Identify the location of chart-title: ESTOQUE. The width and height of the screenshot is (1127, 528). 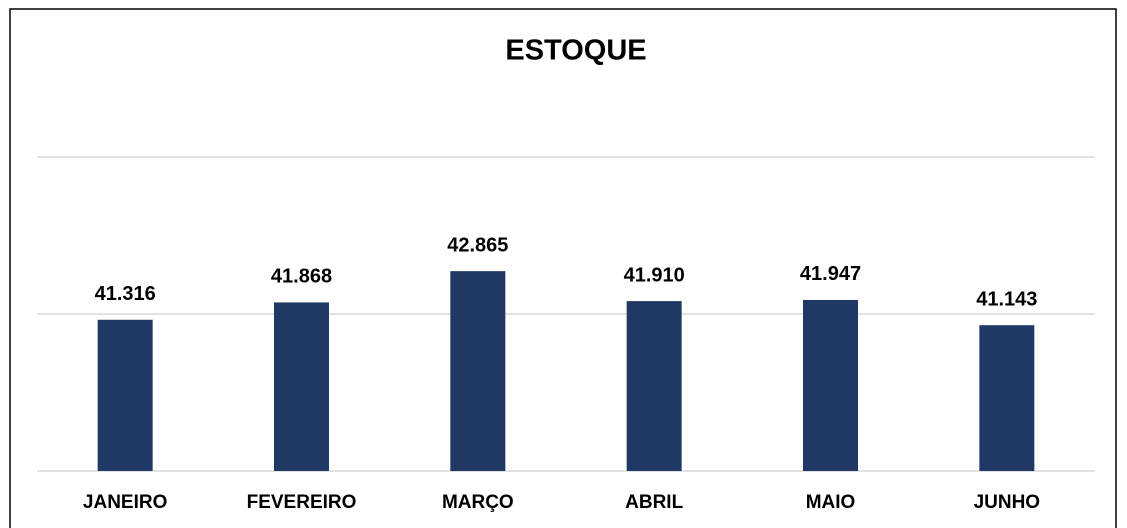
(575, 51).